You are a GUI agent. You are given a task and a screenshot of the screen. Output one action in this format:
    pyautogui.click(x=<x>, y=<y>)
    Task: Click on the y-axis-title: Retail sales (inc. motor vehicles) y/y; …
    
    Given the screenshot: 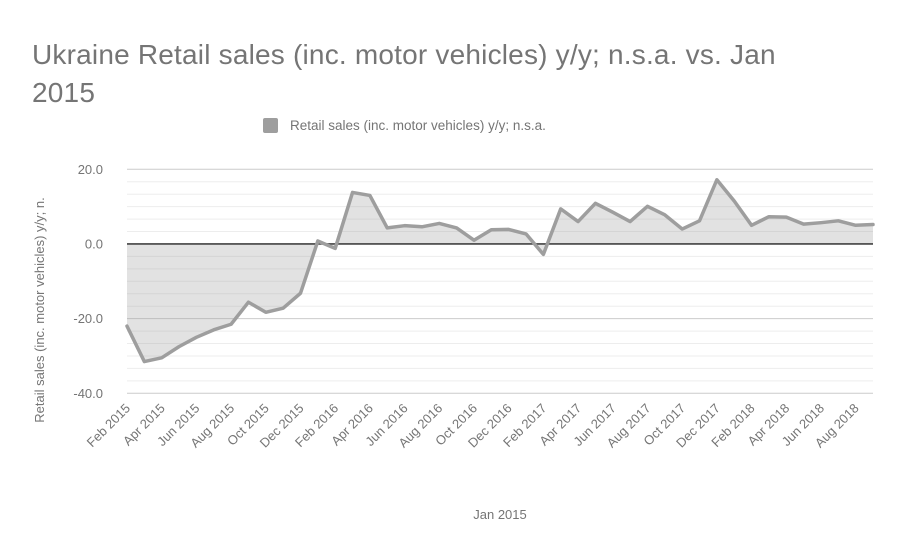 What is the action you would take?
    pyautogui.click(x=39, y=309)
    